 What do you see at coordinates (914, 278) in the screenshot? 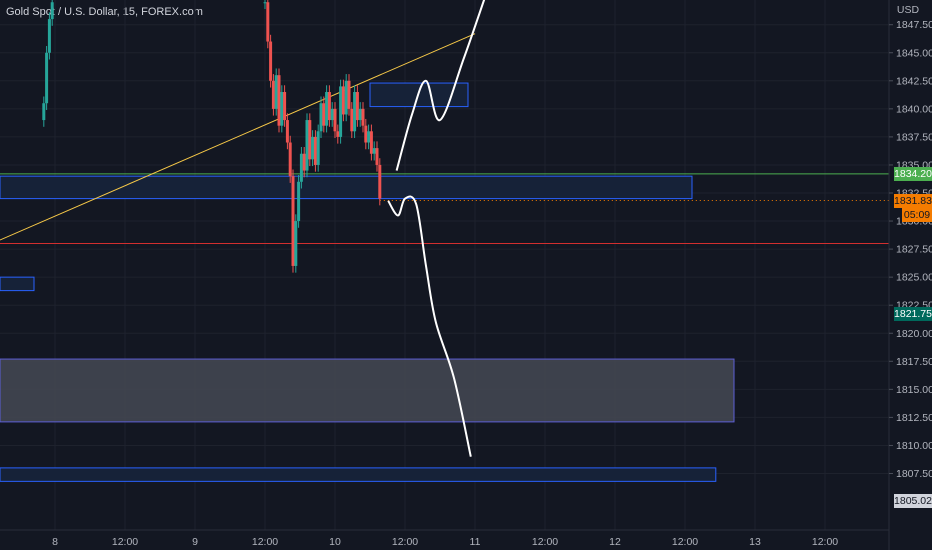
I see `y-tick-label: 1825.00` at bounding box center [914, 278].